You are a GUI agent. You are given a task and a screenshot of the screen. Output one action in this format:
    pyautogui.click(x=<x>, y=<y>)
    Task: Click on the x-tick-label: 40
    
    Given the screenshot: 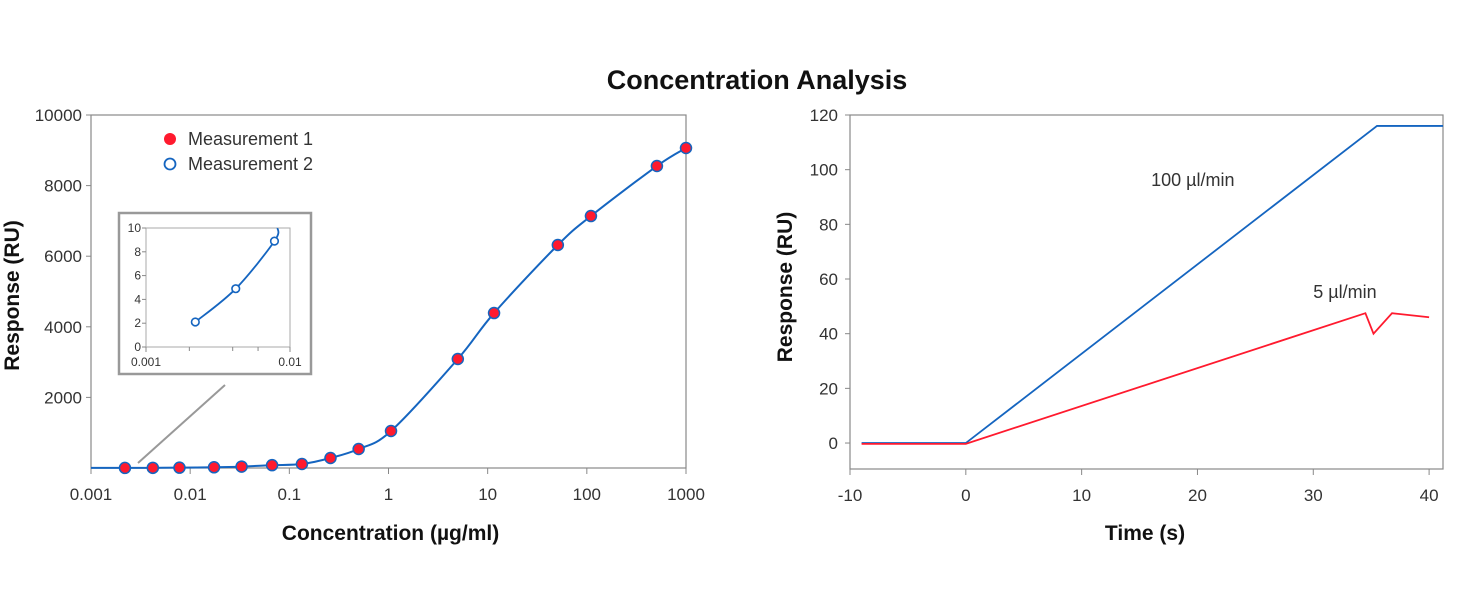 What is the action you would take?
    pyautogui.click(x=1429, y=495)
    